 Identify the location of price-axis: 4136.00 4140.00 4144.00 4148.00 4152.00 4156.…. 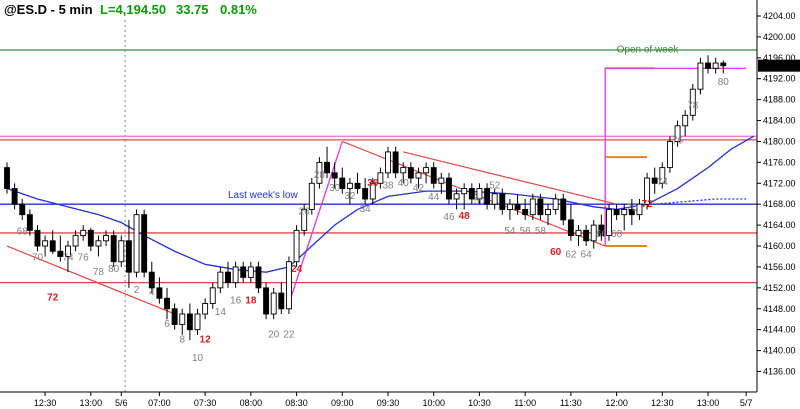
(778, 196).